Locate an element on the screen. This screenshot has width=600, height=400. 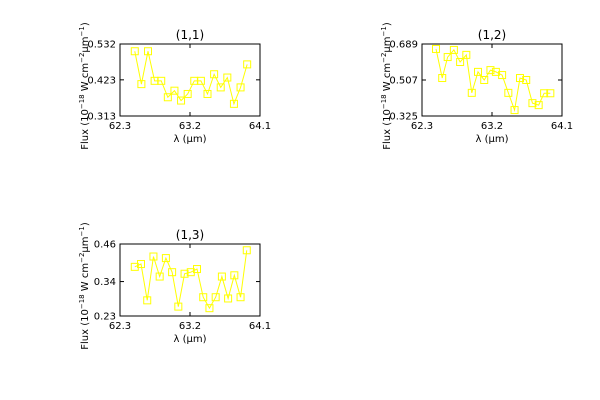
y-axis-label-part: −1 is located at coordinates (82, 231).